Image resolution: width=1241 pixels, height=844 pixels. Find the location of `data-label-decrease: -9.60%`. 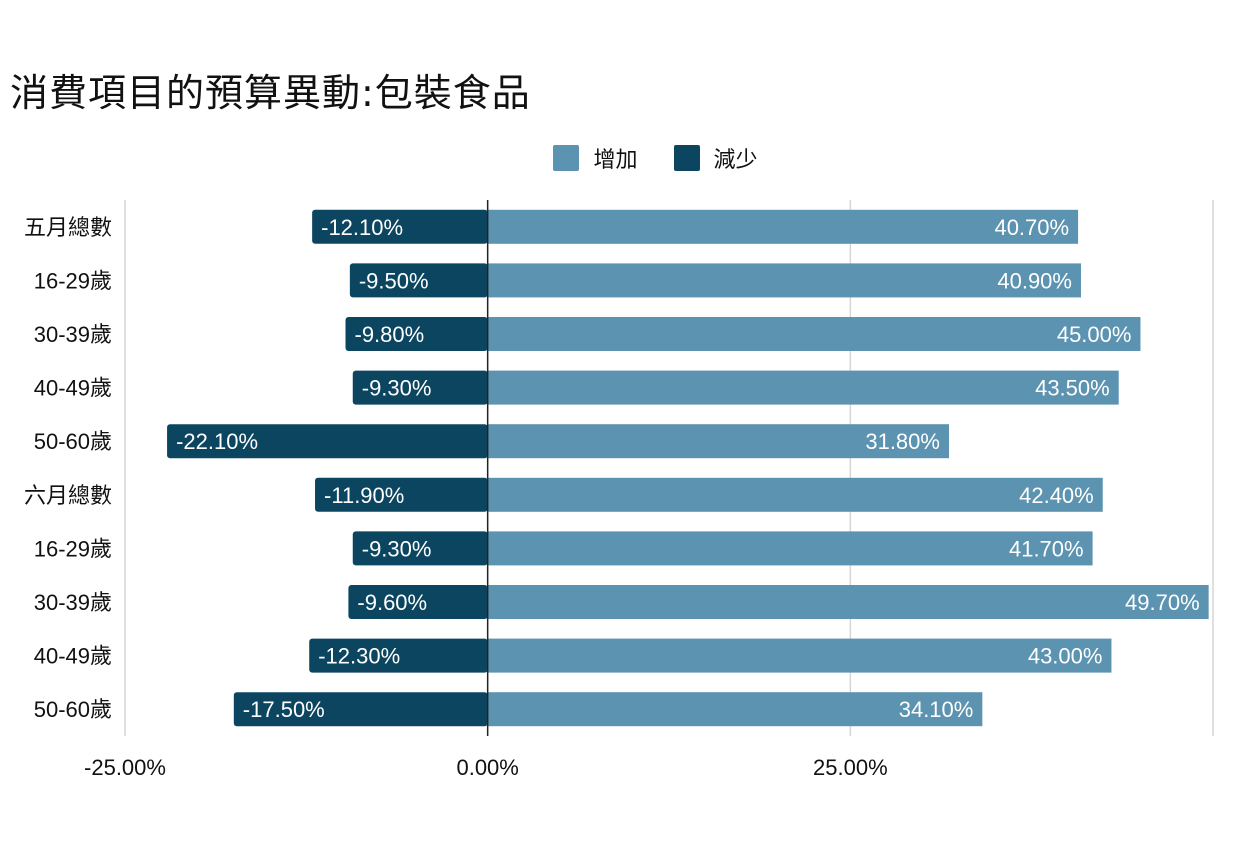

data-label-decrease: -9.60% is located at coordinates (392, 602).